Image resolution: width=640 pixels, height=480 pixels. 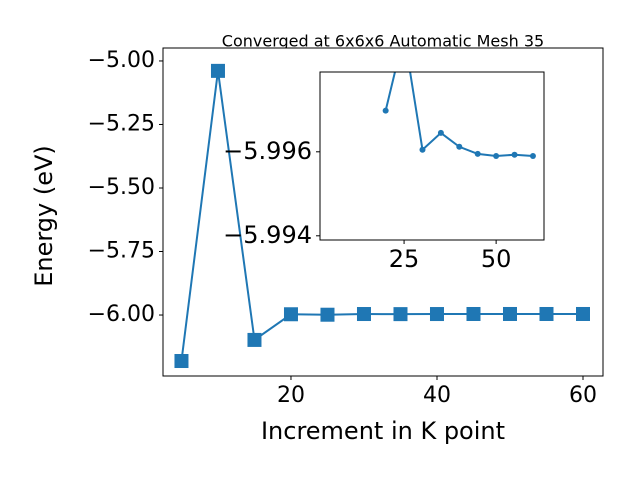 I want to click on x-tick-label: 60, so click(x=583, y=395).